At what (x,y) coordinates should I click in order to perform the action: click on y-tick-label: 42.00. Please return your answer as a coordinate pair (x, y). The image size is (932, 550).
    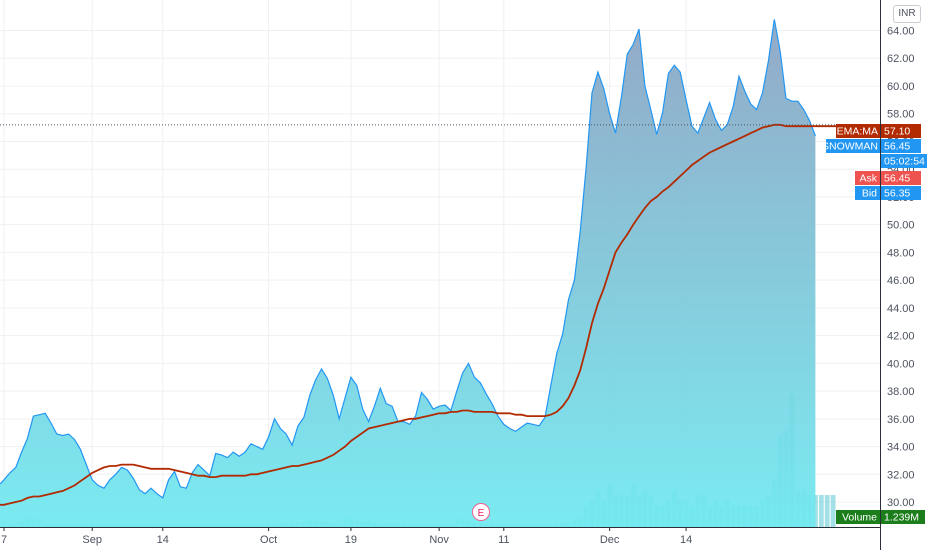
    Looking at the image, I should click on (901, 337).